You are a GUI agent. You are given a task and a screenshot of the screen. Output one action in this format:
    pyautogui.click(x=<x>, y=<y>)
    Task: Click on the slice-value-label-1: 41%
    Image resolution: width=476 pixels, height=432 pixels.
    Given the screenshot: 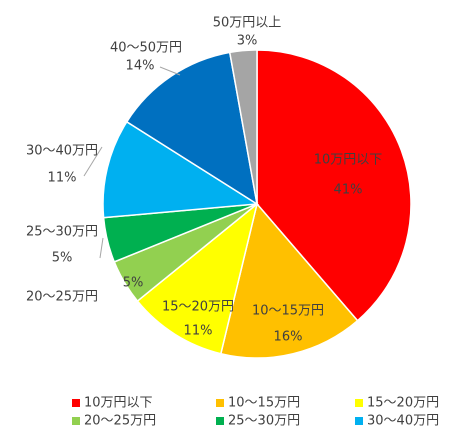 What is the action you would take?
    pyautogui.click(x=348, y=190)
    